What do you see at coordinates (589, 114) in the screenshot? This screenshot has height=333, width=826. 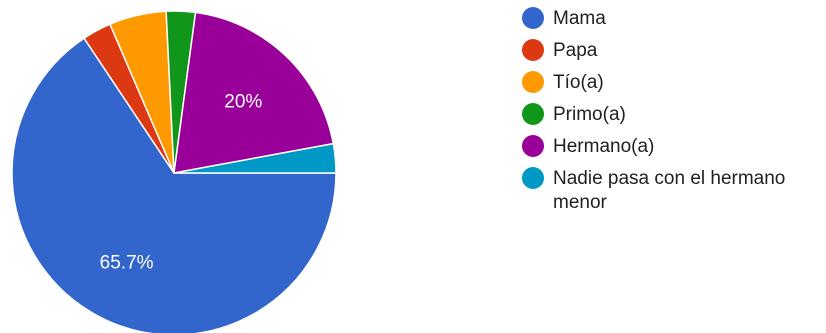 I see `legend-label: Primo(a)` at bounding box center [589, 114].